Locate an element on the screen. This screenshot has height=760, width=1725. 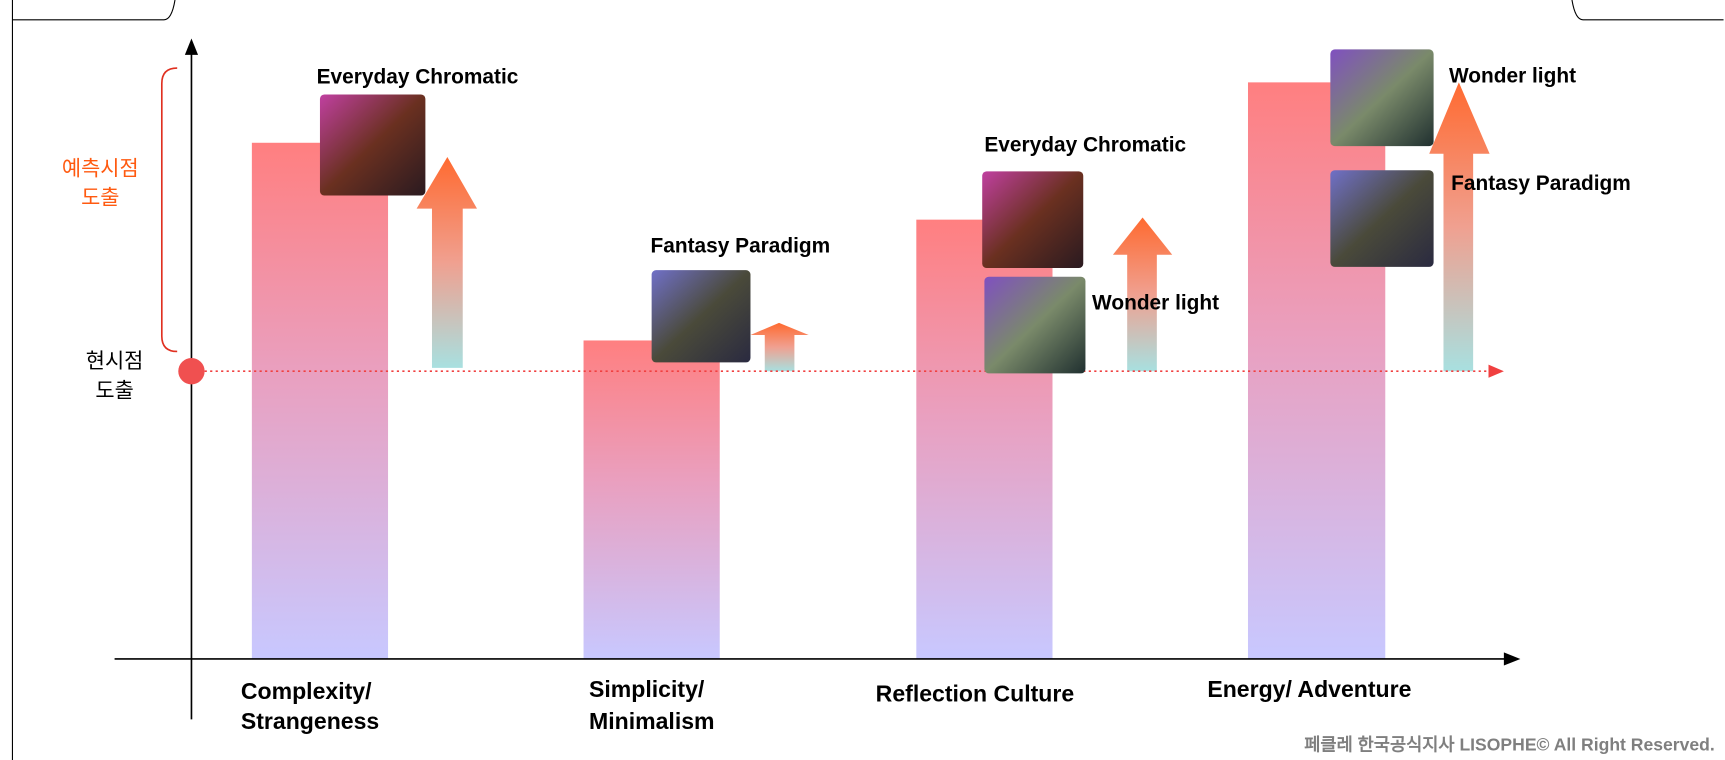
frame-top-left is located at coordinates (94, 10).